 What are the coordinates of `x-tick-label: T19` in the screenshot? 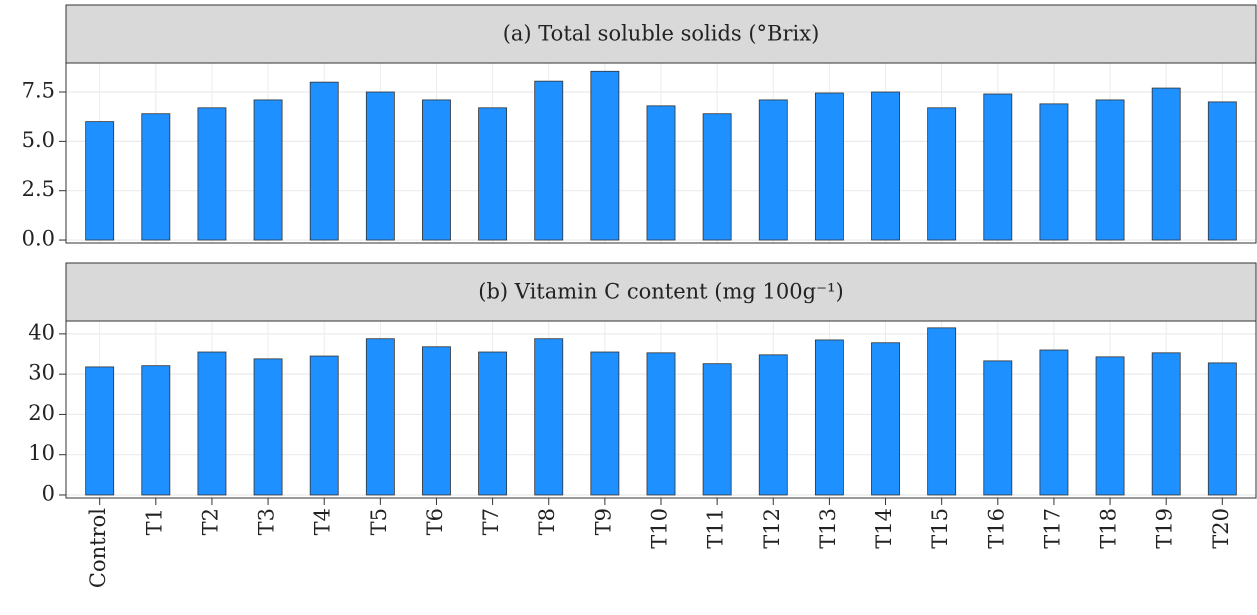 It's located at (1165, 528).